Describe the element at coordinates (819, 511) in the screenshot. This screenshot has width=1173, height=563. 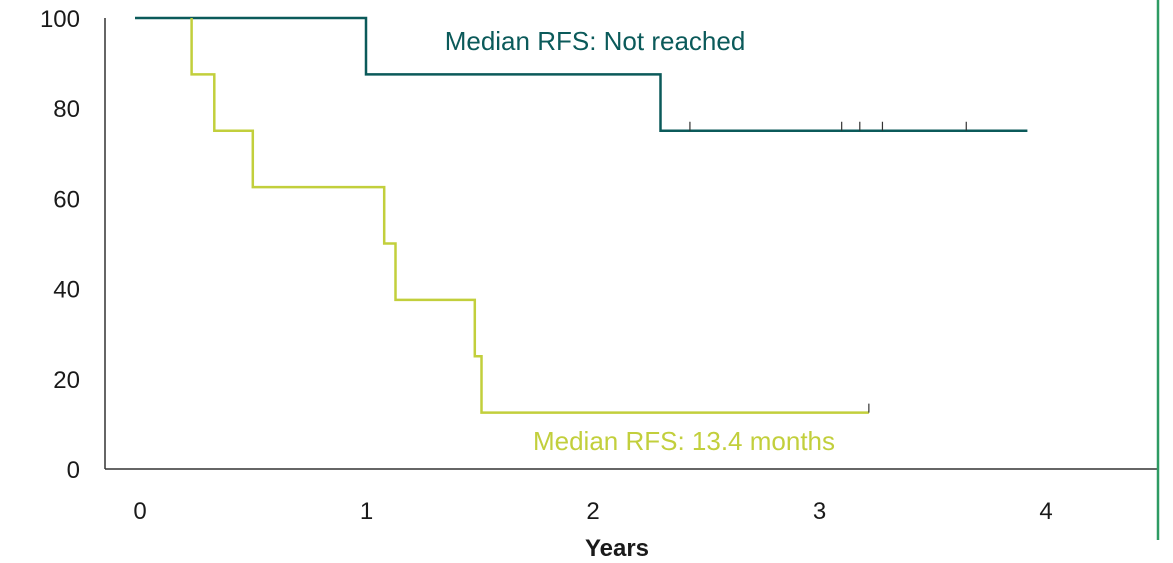
I see `x-tick-label: 3` at that location.